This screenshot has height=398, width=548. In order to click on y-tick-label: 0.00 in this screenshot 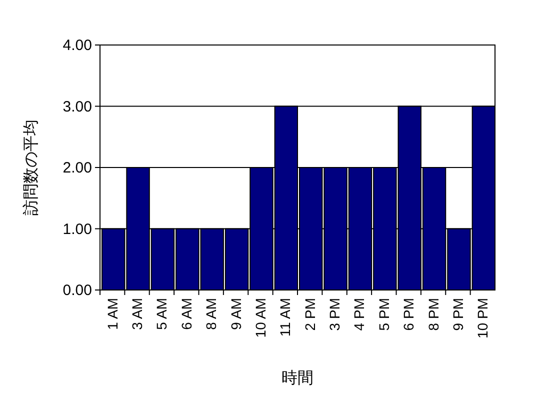, I will do `click(77, 290)`.